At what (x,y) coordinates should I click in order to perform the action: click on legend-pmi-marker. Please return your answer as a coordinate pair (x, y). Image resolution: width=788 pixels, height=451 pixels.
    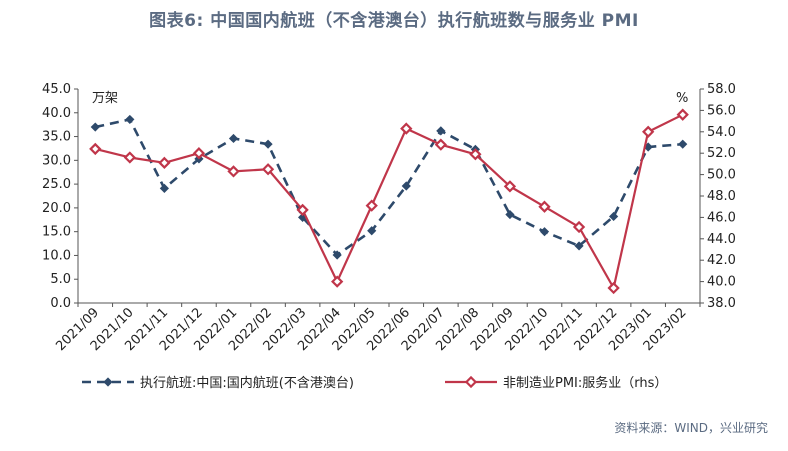
    Looking at the image, I should click on (471, 382).